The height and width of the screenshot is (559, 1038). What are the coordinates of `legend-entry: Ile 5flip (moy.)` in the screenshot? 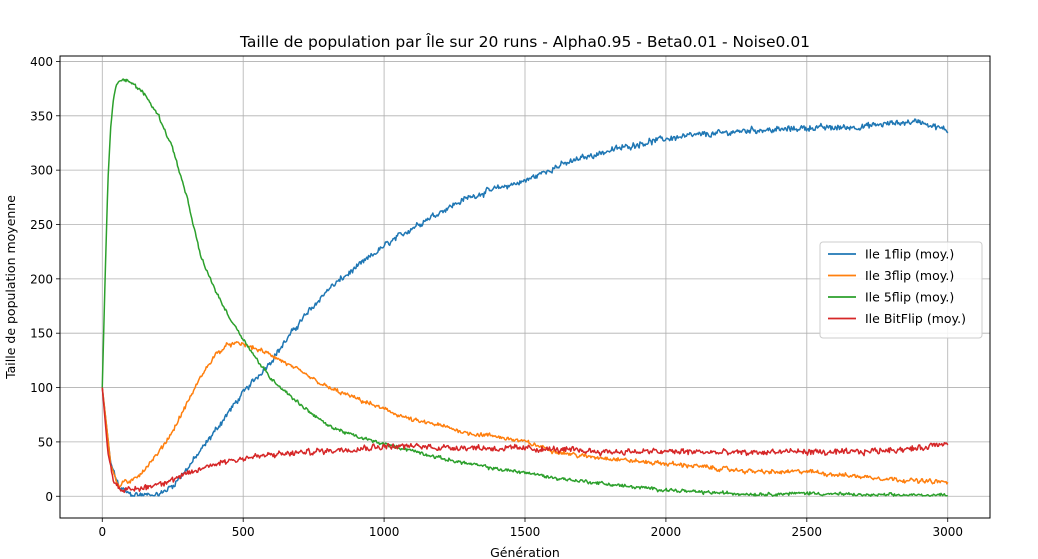 It's located at (909, 297).